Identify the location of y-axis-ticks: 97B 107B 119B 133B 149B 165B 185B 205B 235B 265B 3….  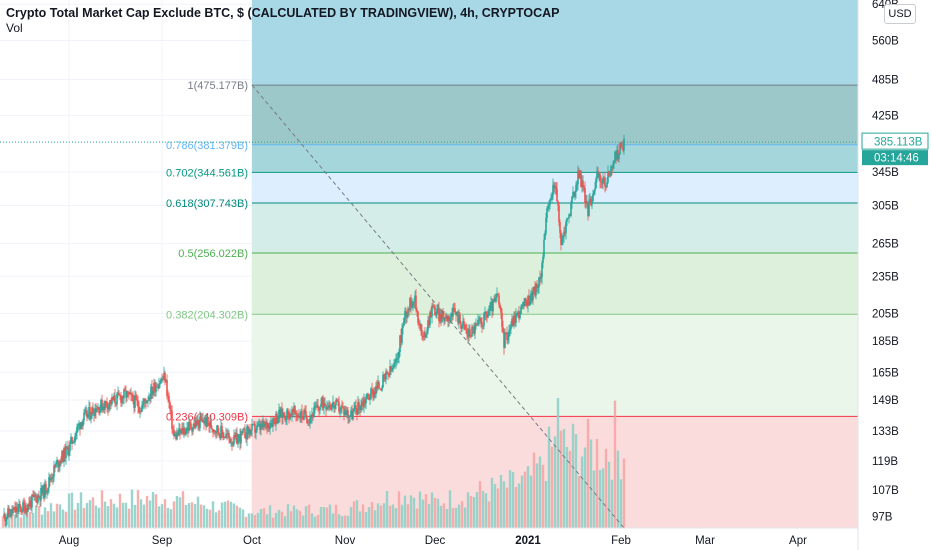
(885, 262).